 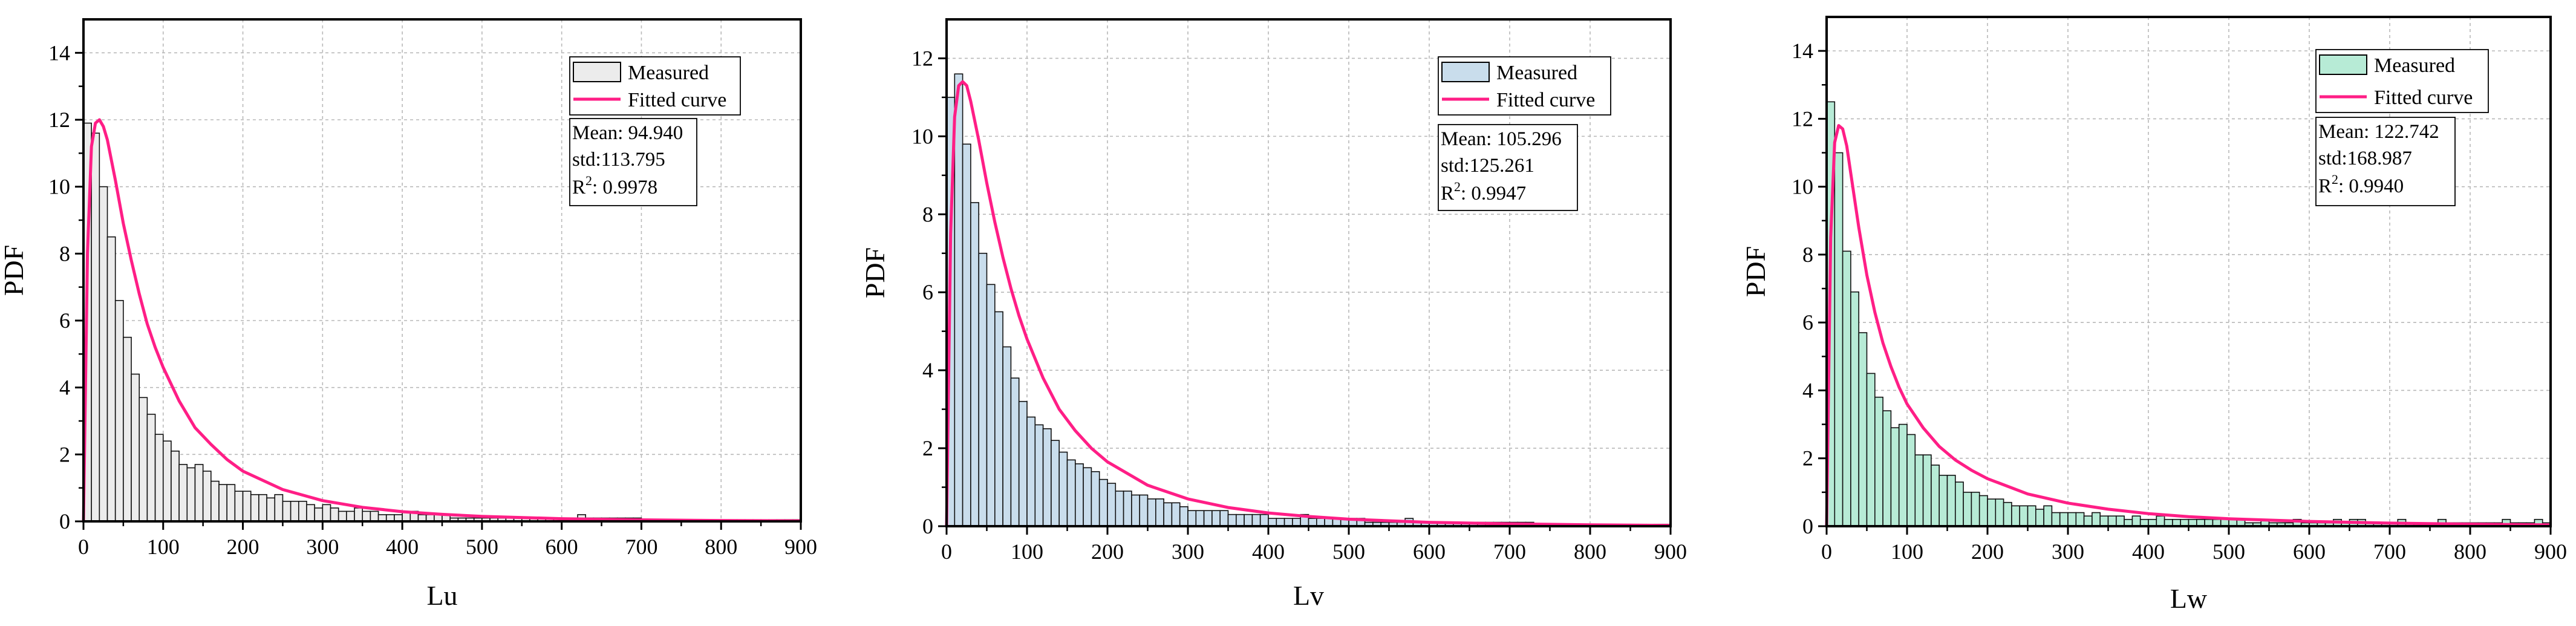 What do you see at coordinates (2361, 184) in the screenshot?
I see `stats-r2: R2: 0.9940` at bounding box center [2361, 184].